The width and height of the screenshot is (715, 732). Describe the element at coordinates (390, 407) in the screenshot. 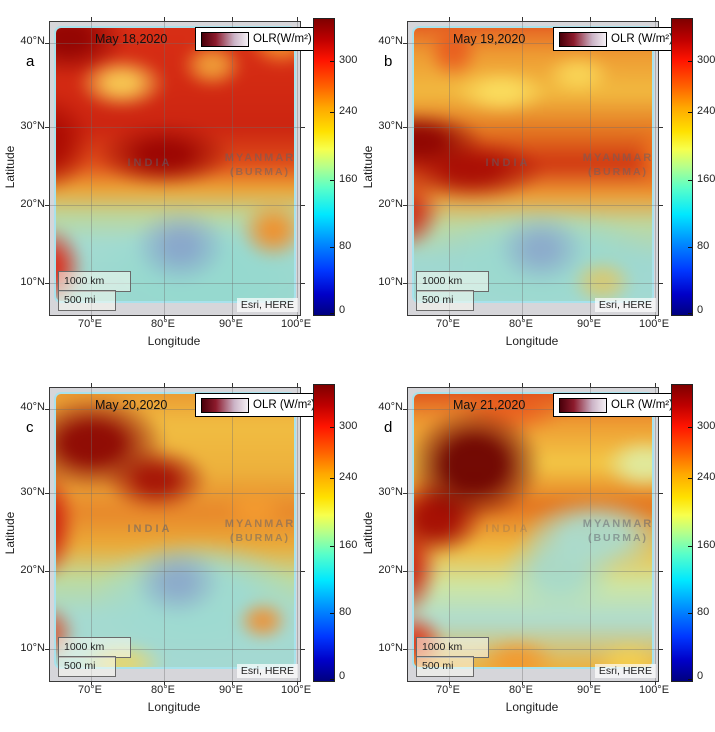

I see `y-tick-40n: 40°N` at that location.